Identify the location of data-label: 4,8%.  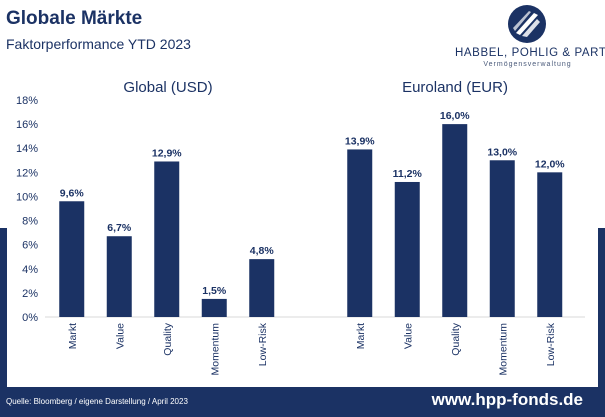
(262, 251).